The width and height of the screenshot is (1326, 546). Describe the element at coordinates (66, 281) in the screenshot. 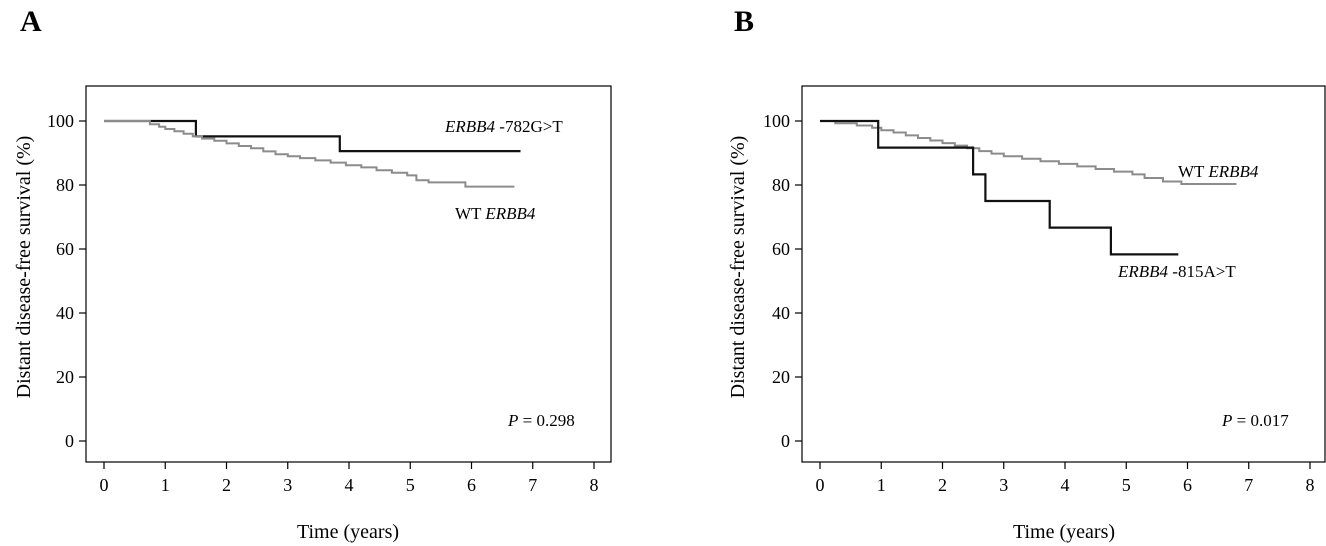

I see `panel-a-y-axis: 0 20 40 60 80 100` at that location.